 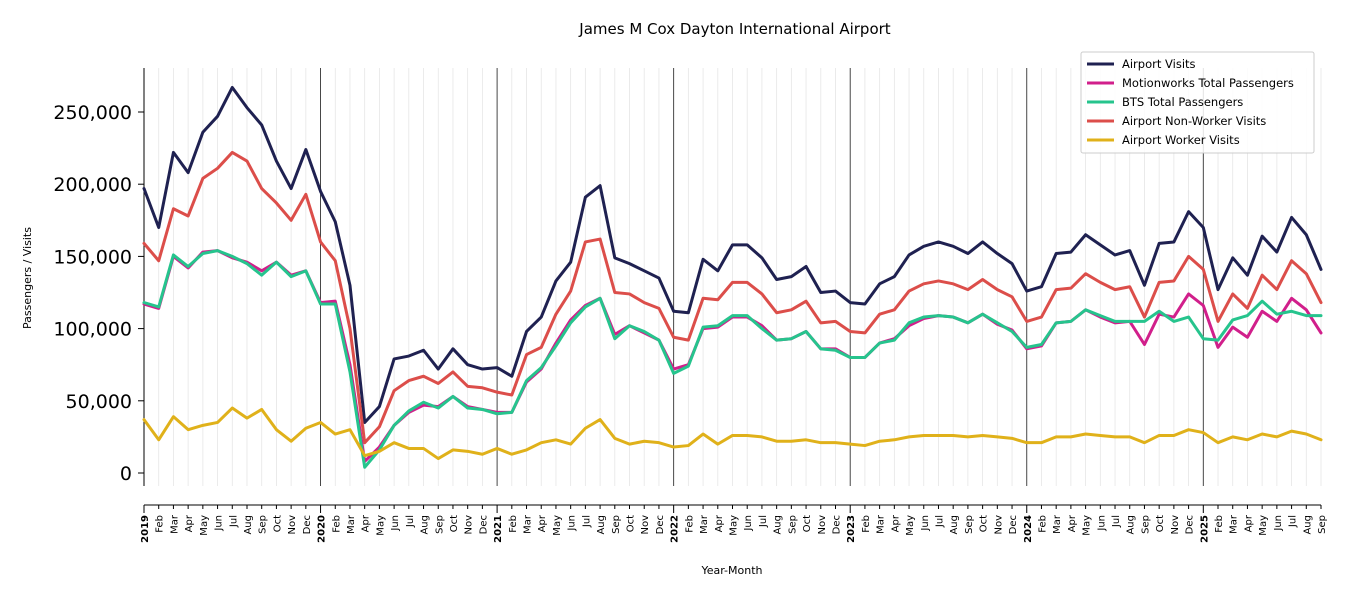 I want to click on x-tick-year-label: 2020, so click(x=322, y=529).